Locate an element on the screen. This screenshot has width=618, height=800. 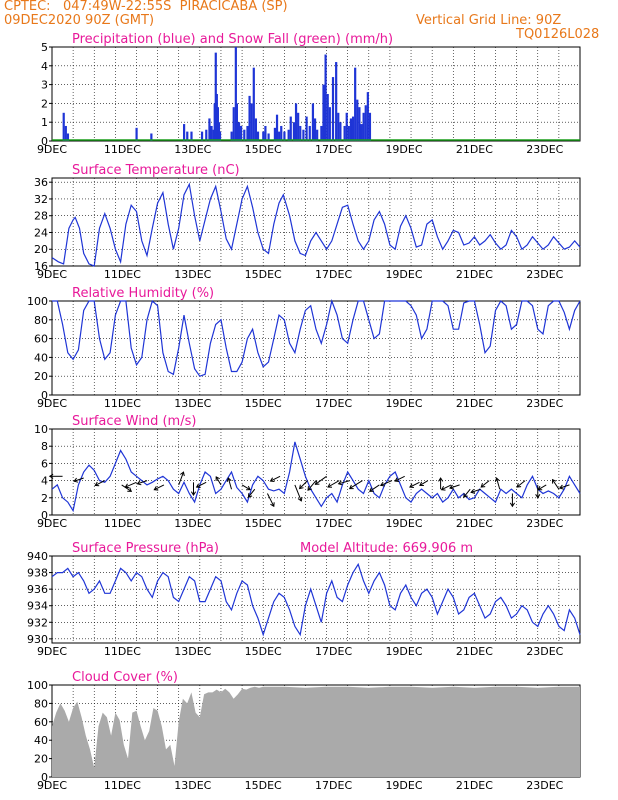
y-tick-label: 930 is located at coordinates (37, 639).